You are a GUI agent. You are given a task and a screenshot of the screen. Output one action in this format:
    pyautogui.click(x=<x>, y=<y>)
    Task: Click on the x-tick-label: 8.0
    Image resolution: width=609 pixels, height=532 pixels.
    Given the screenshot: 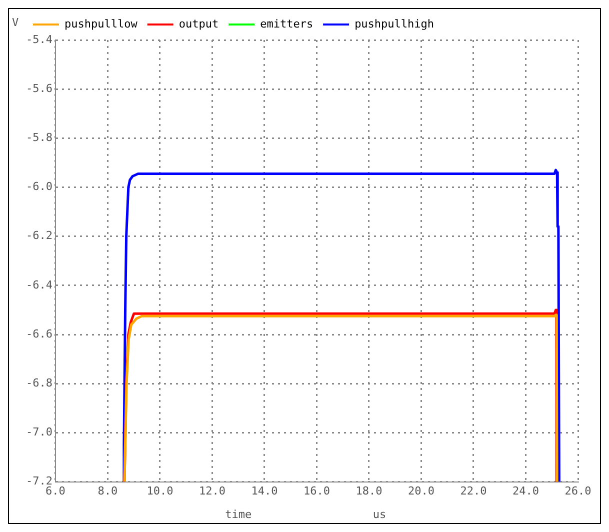 What is the action you would take?
    pyautogui.click(x=108, y=491)
    